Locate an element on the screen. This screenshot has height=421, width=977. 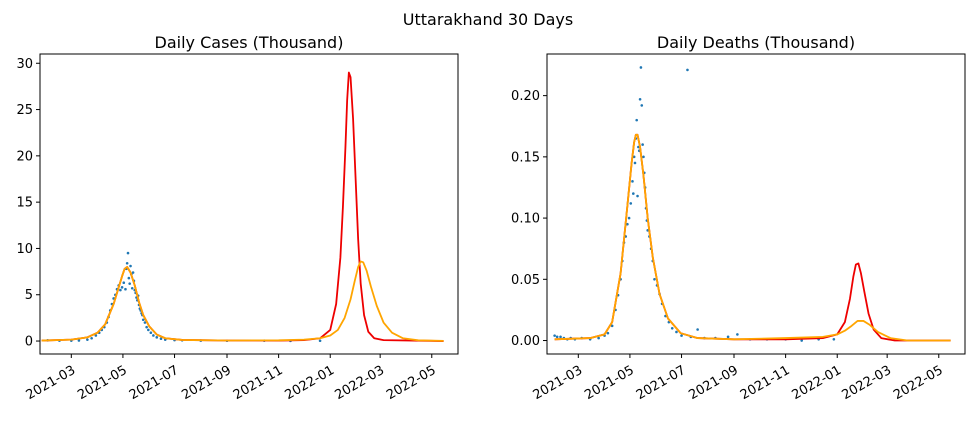
deaths-x-tick-label: 2021-07 is located at coordinates (661, 383).